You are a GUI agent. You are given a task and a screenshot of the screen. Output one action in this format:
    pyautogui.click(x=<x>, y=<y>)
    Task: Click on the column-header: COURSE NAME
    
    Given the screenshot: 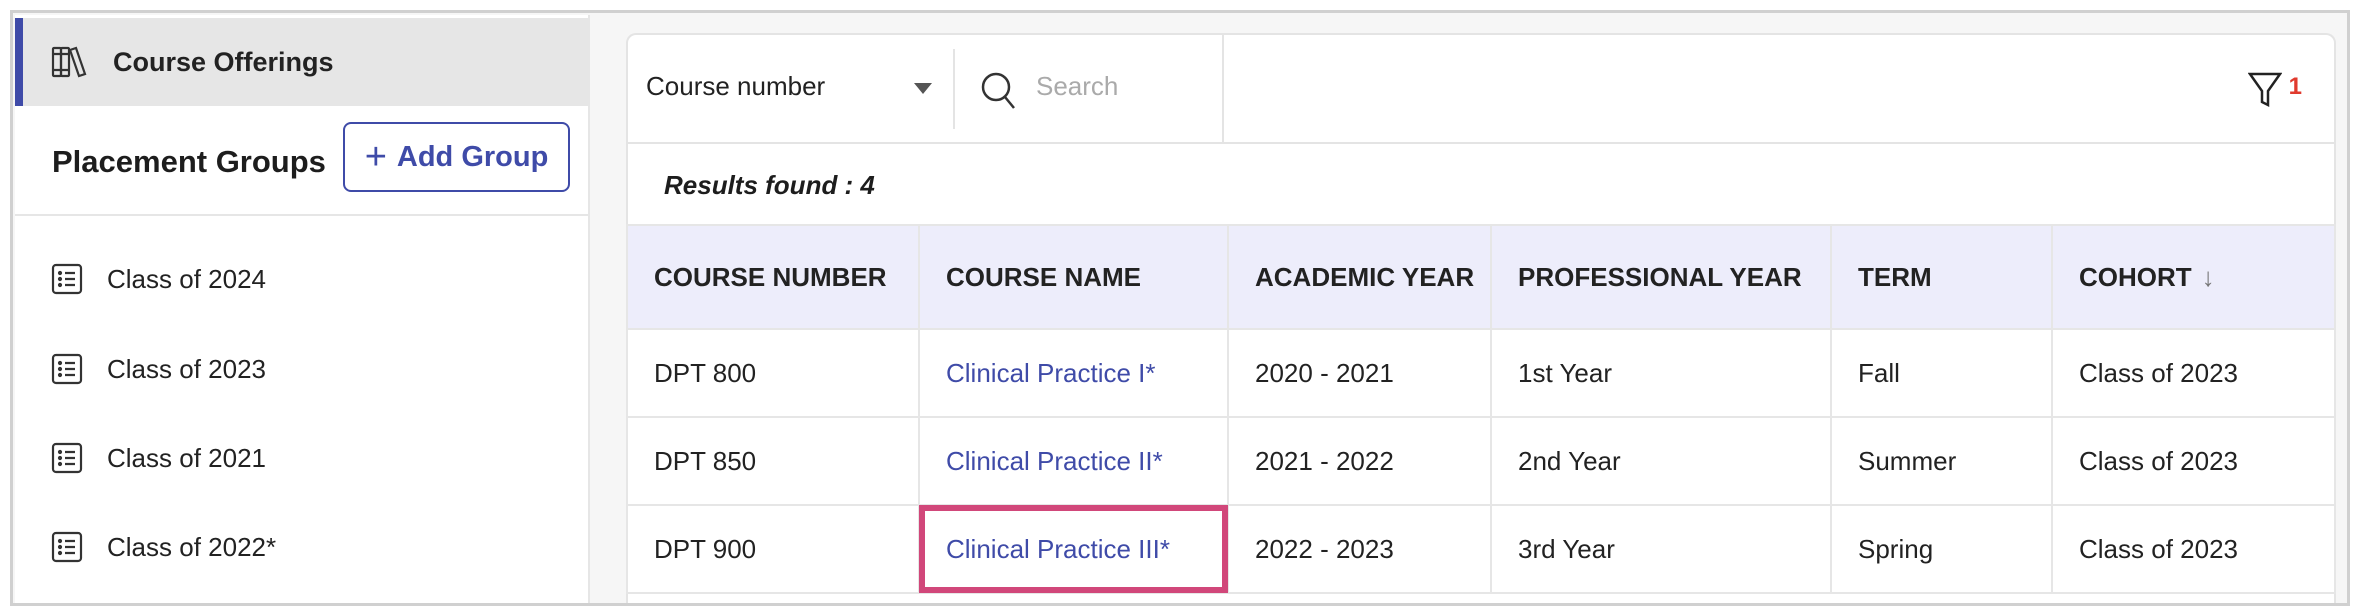 What is the action you would take?
    pyautogui.click(x=1073, y=277)
    